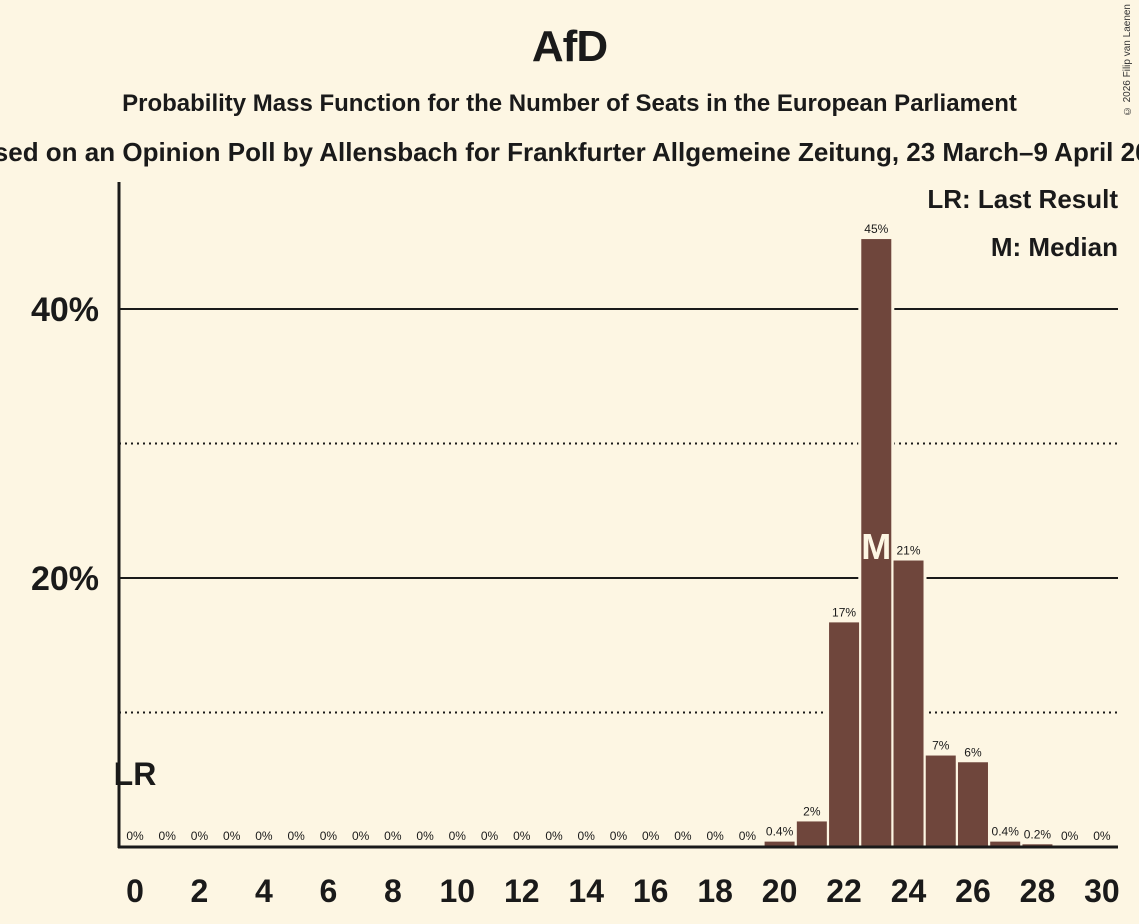 This screenshot has width=1139, height=924. Describe the element at coordinates (65, 579) in the screenshot. I see `y-tick-label: 20%` at that location.